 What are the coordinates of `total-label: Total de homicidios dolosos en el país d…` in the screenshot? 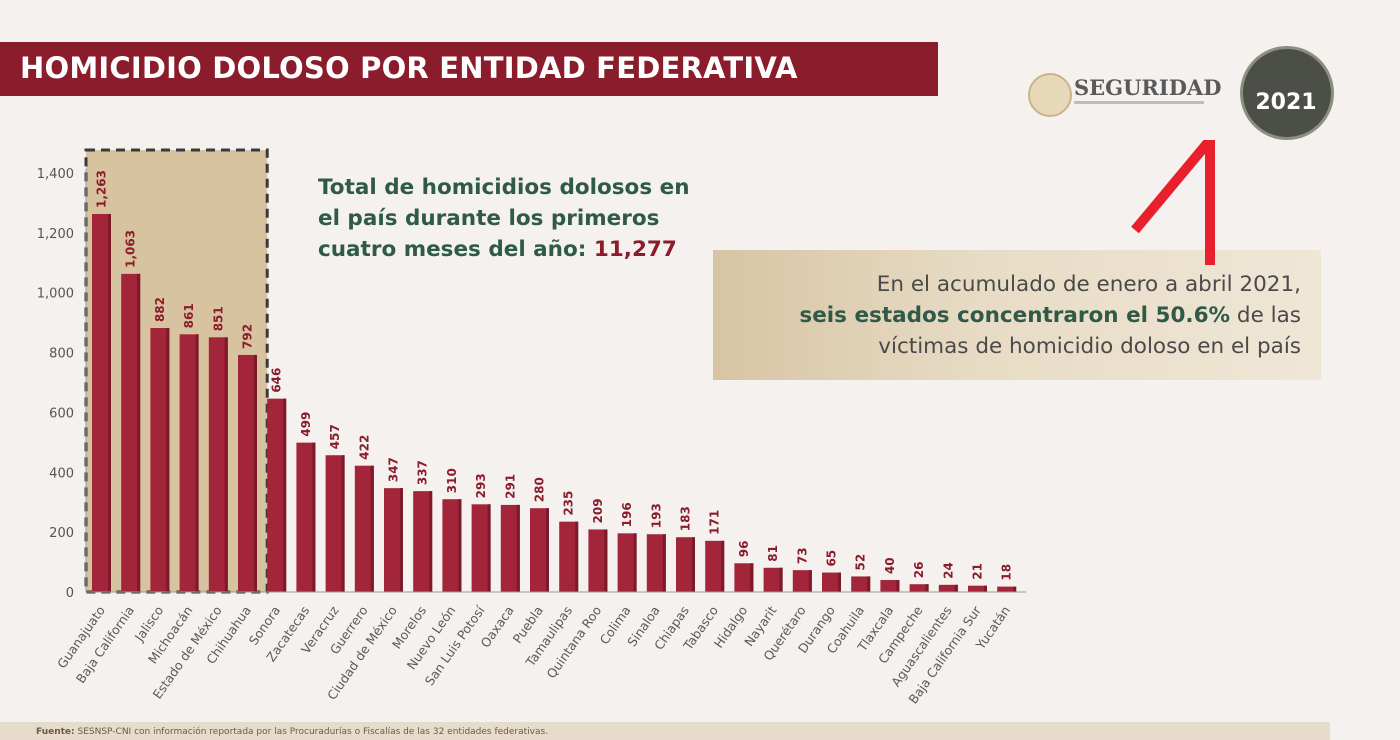 It's located at (504, 218).